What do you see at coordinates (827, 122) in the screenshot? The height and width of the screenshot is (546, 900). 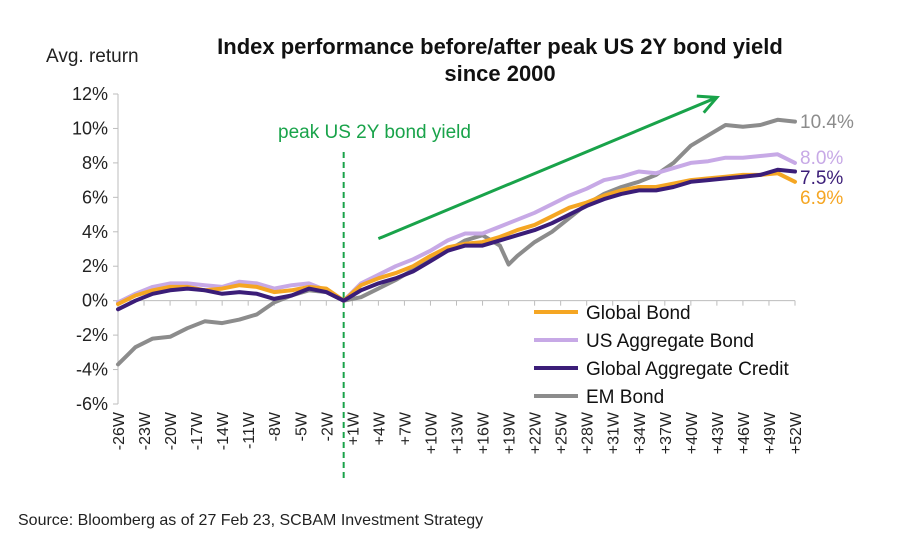 I see `end-label: 10.4%` at bounding box center [827, 122].